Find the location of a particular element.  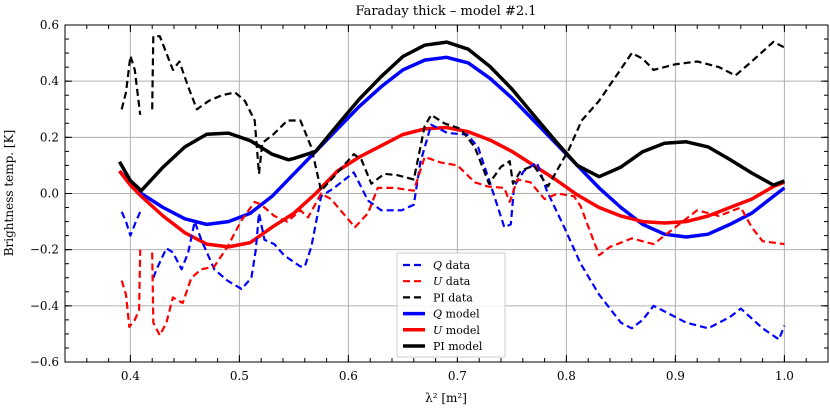

x-tick-label: 1.0 is located at coordinates (784, 376).